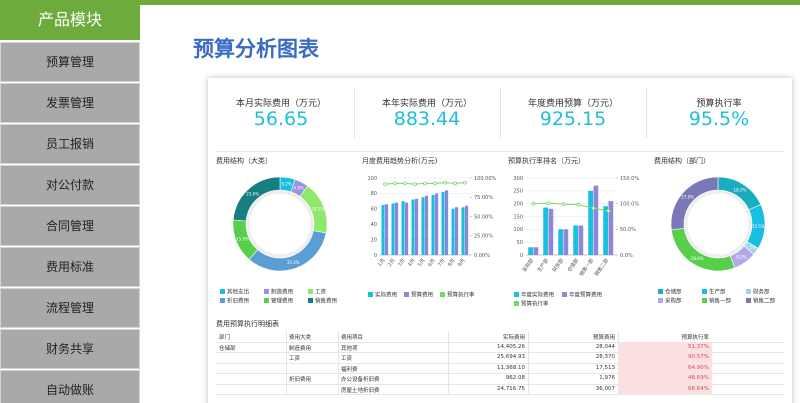 The image size is (800, 403). What do you see at coordinates (515, 378) in the screenshot?
I see `table-cell: 962.08` at bounding box center [515, 378].